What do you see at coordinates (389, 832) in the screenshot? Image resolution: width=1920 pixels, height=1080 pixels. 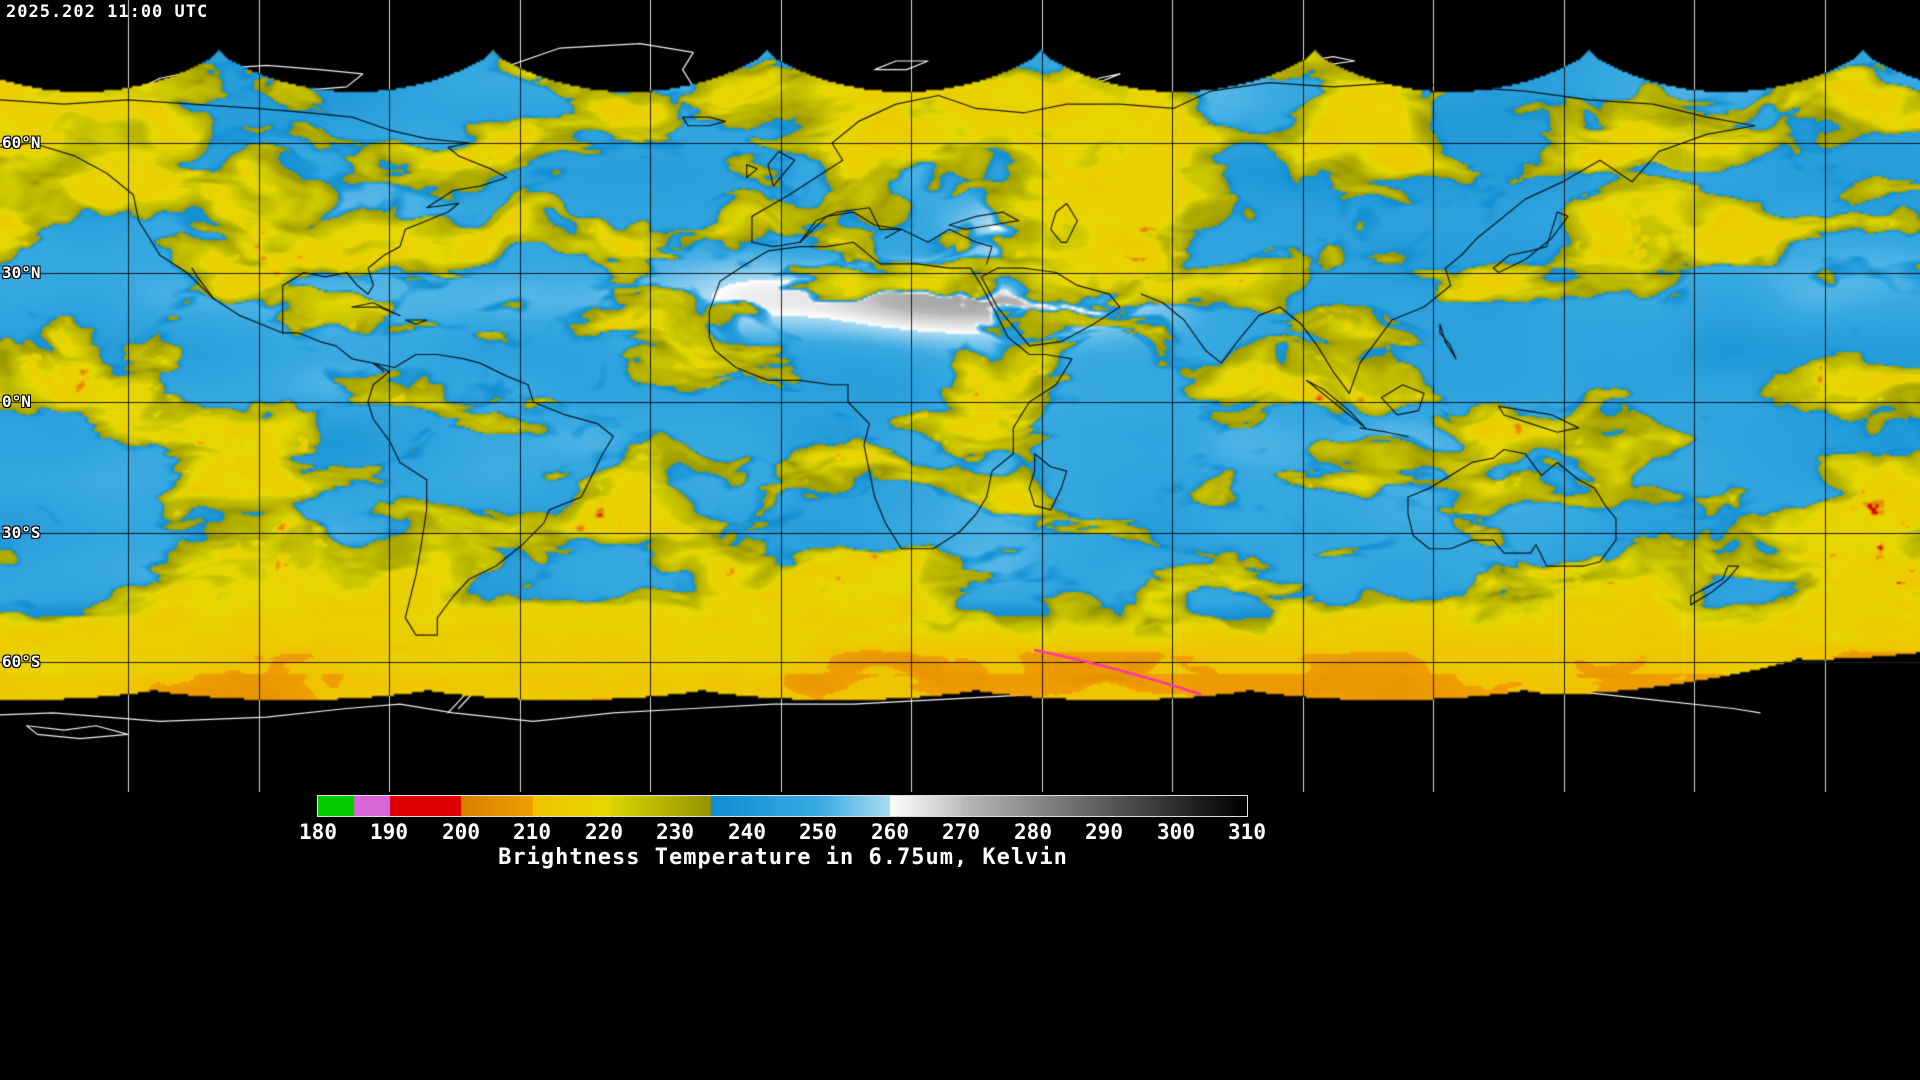 I see `colorbar-tick-190: 190` at bounding box center [389, 832].